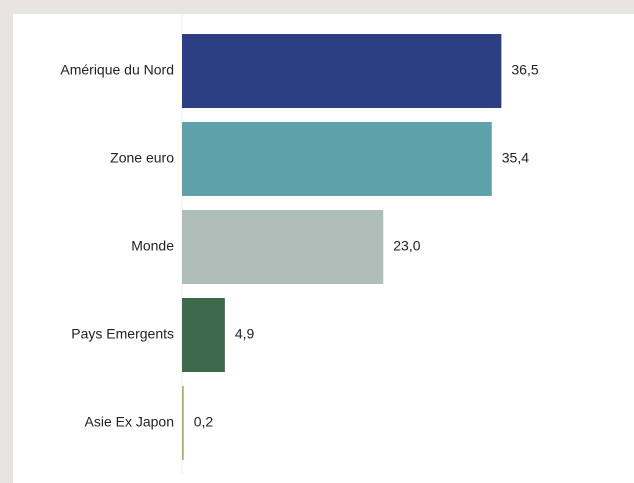 This screenshot has width=634, height=483. I want to click on value-label-3: 4,9, so click(245, 334).